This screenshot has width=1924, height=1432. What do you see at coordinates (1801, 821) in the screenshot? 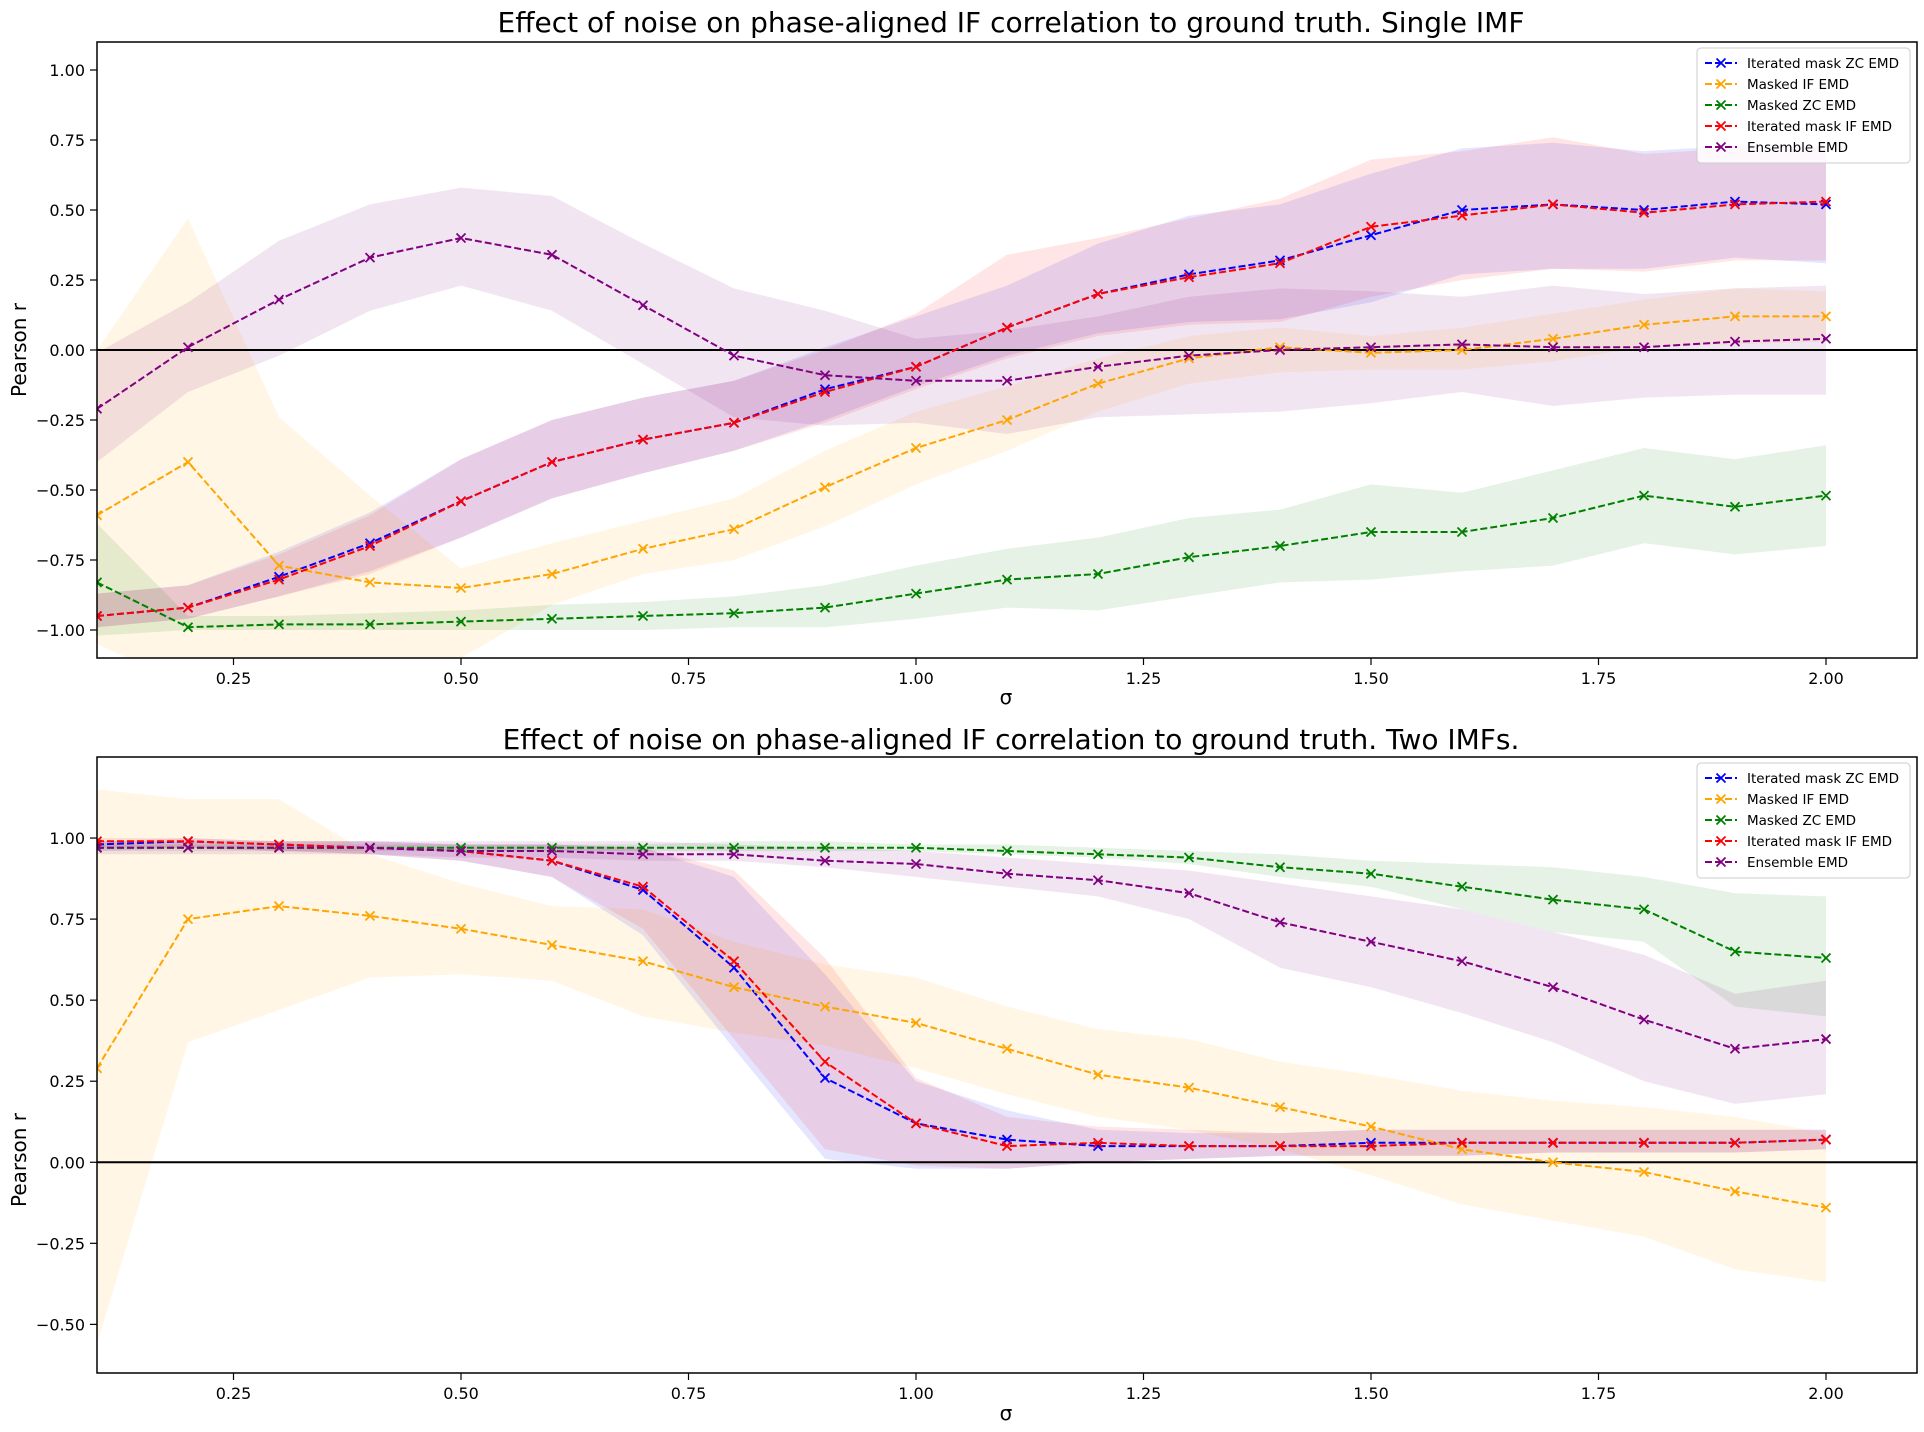
I see `legend-label: Masked ZC EMD` at bounding box center [1801, 821].